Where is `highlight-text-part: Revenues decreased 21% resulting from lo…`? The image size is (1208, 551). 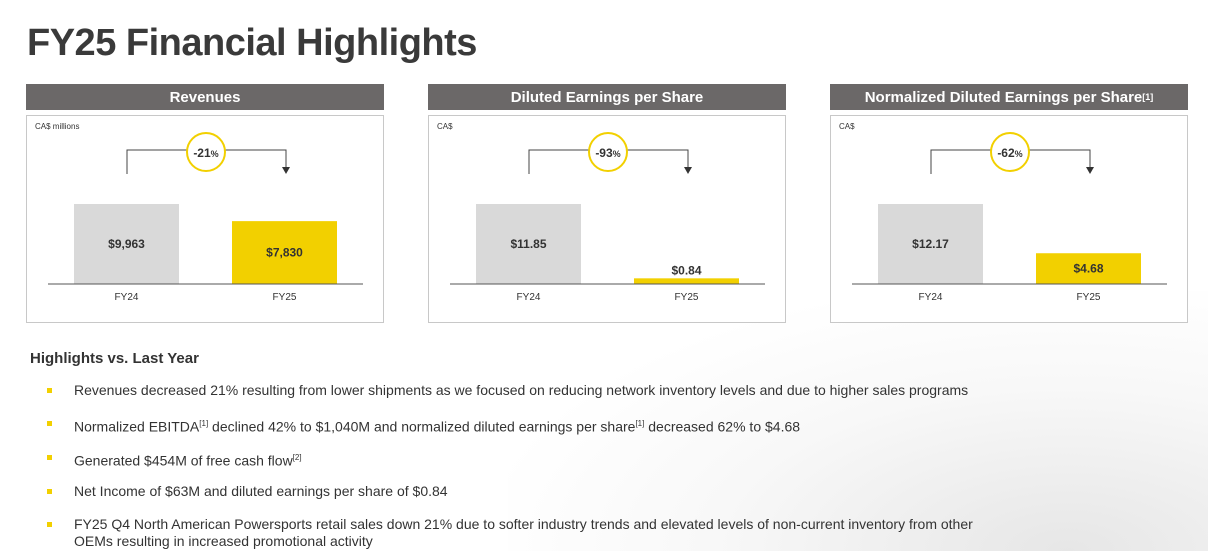 highlight-text-part: Revenues decreased 21% resulting from lo… is located at coordinates (521, 390).